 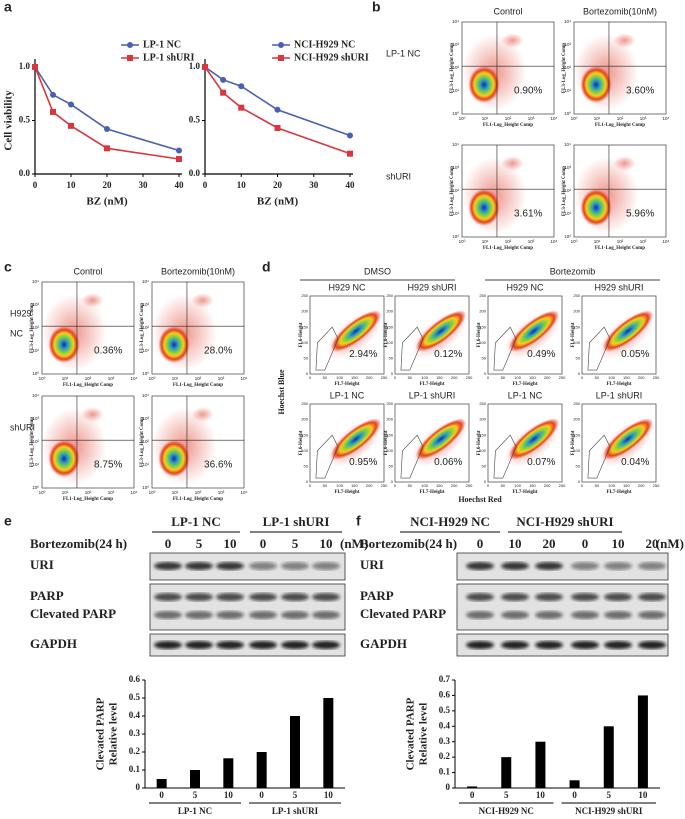 I want to click on percentage: 0.05%, so click(x=635, y=354).